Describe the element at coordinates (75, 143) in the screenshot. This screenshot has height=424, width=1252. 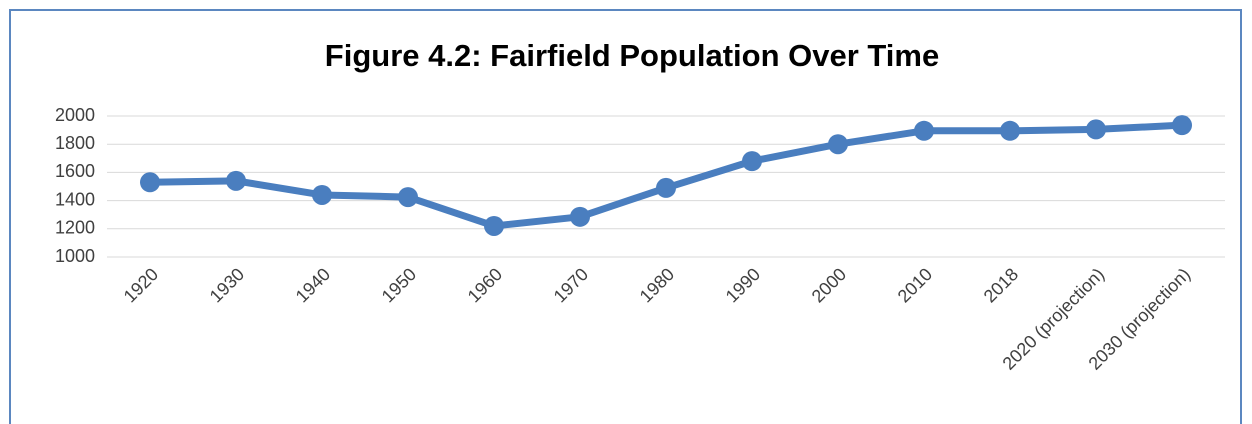
I see `y-tick-label: 1800` at that location.